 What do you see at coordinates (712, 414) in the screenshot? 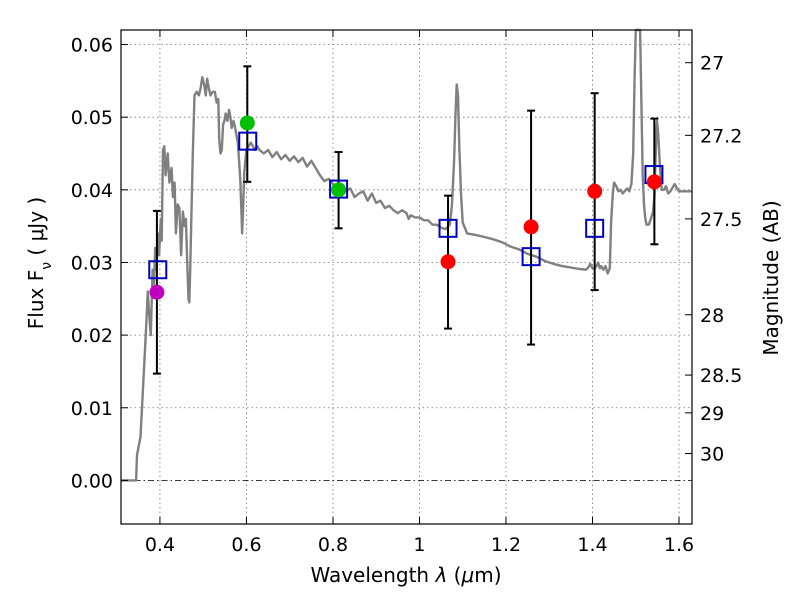
I see `y2-tick-label: 29` at bounding box center [712, 414].